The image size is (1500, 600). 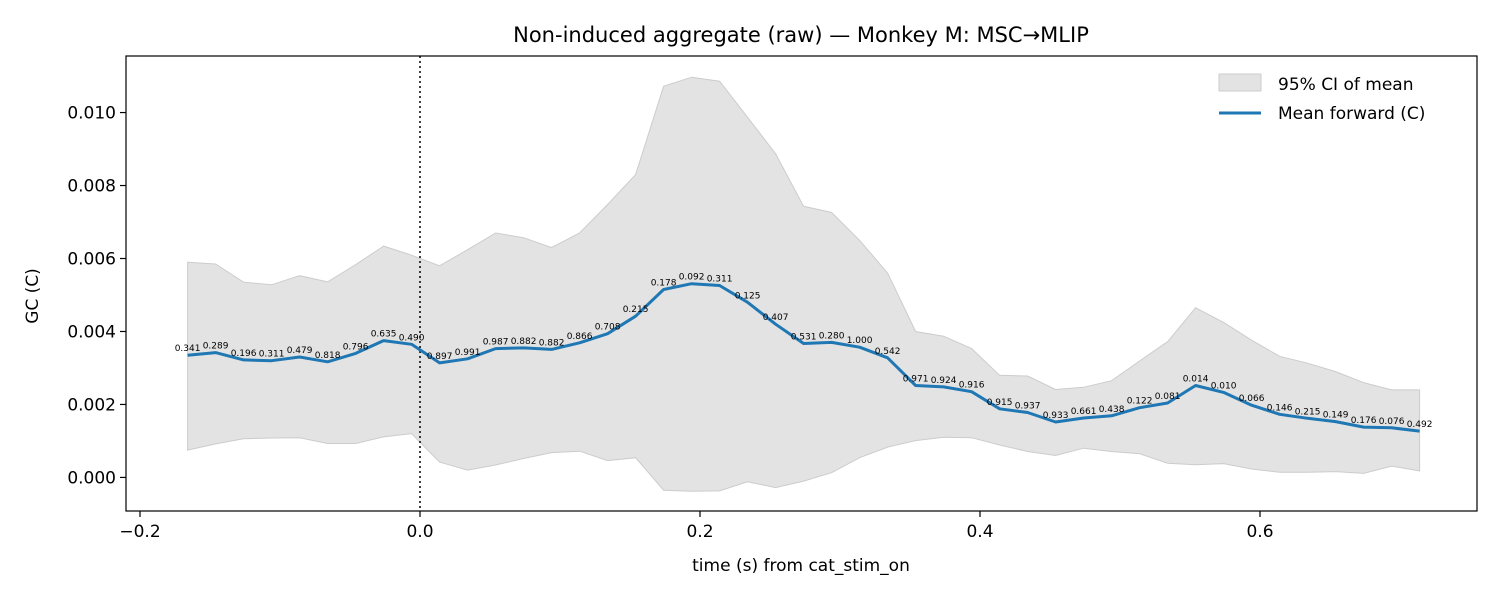 I want to click on point-label: 0.479, so click(x=300, y=351).